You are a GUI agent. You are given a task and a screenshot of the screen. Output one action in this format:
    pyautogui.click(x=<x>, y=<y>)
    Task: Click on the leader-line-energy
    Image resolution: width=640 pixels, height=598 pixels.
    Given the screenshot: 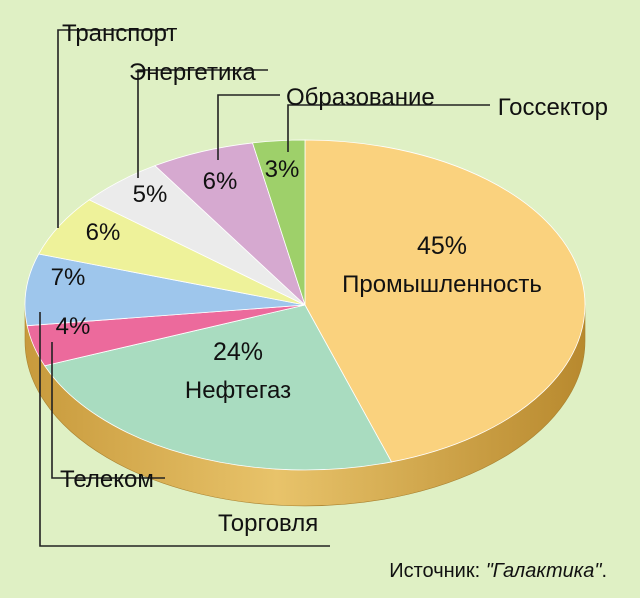 What is the action you would take?
    pyautogui.click(x=202, y=123)
    